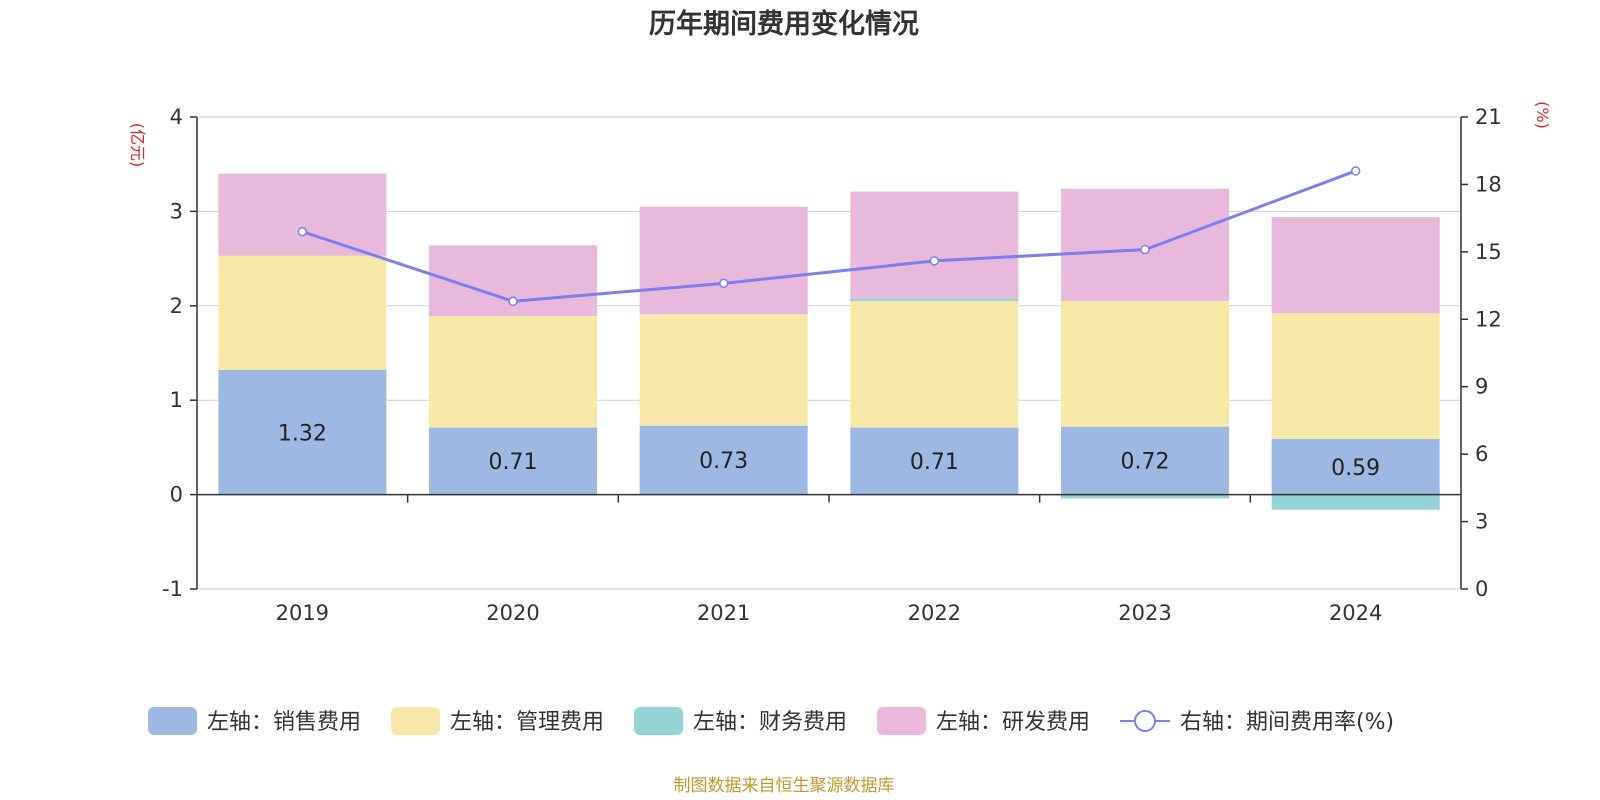 The image size is (1600, 800). What do you see at coordinates (1488, 252) in the screenshot?
I see `right-axis-tick-label: 15` at bounding box center [1488, 252].